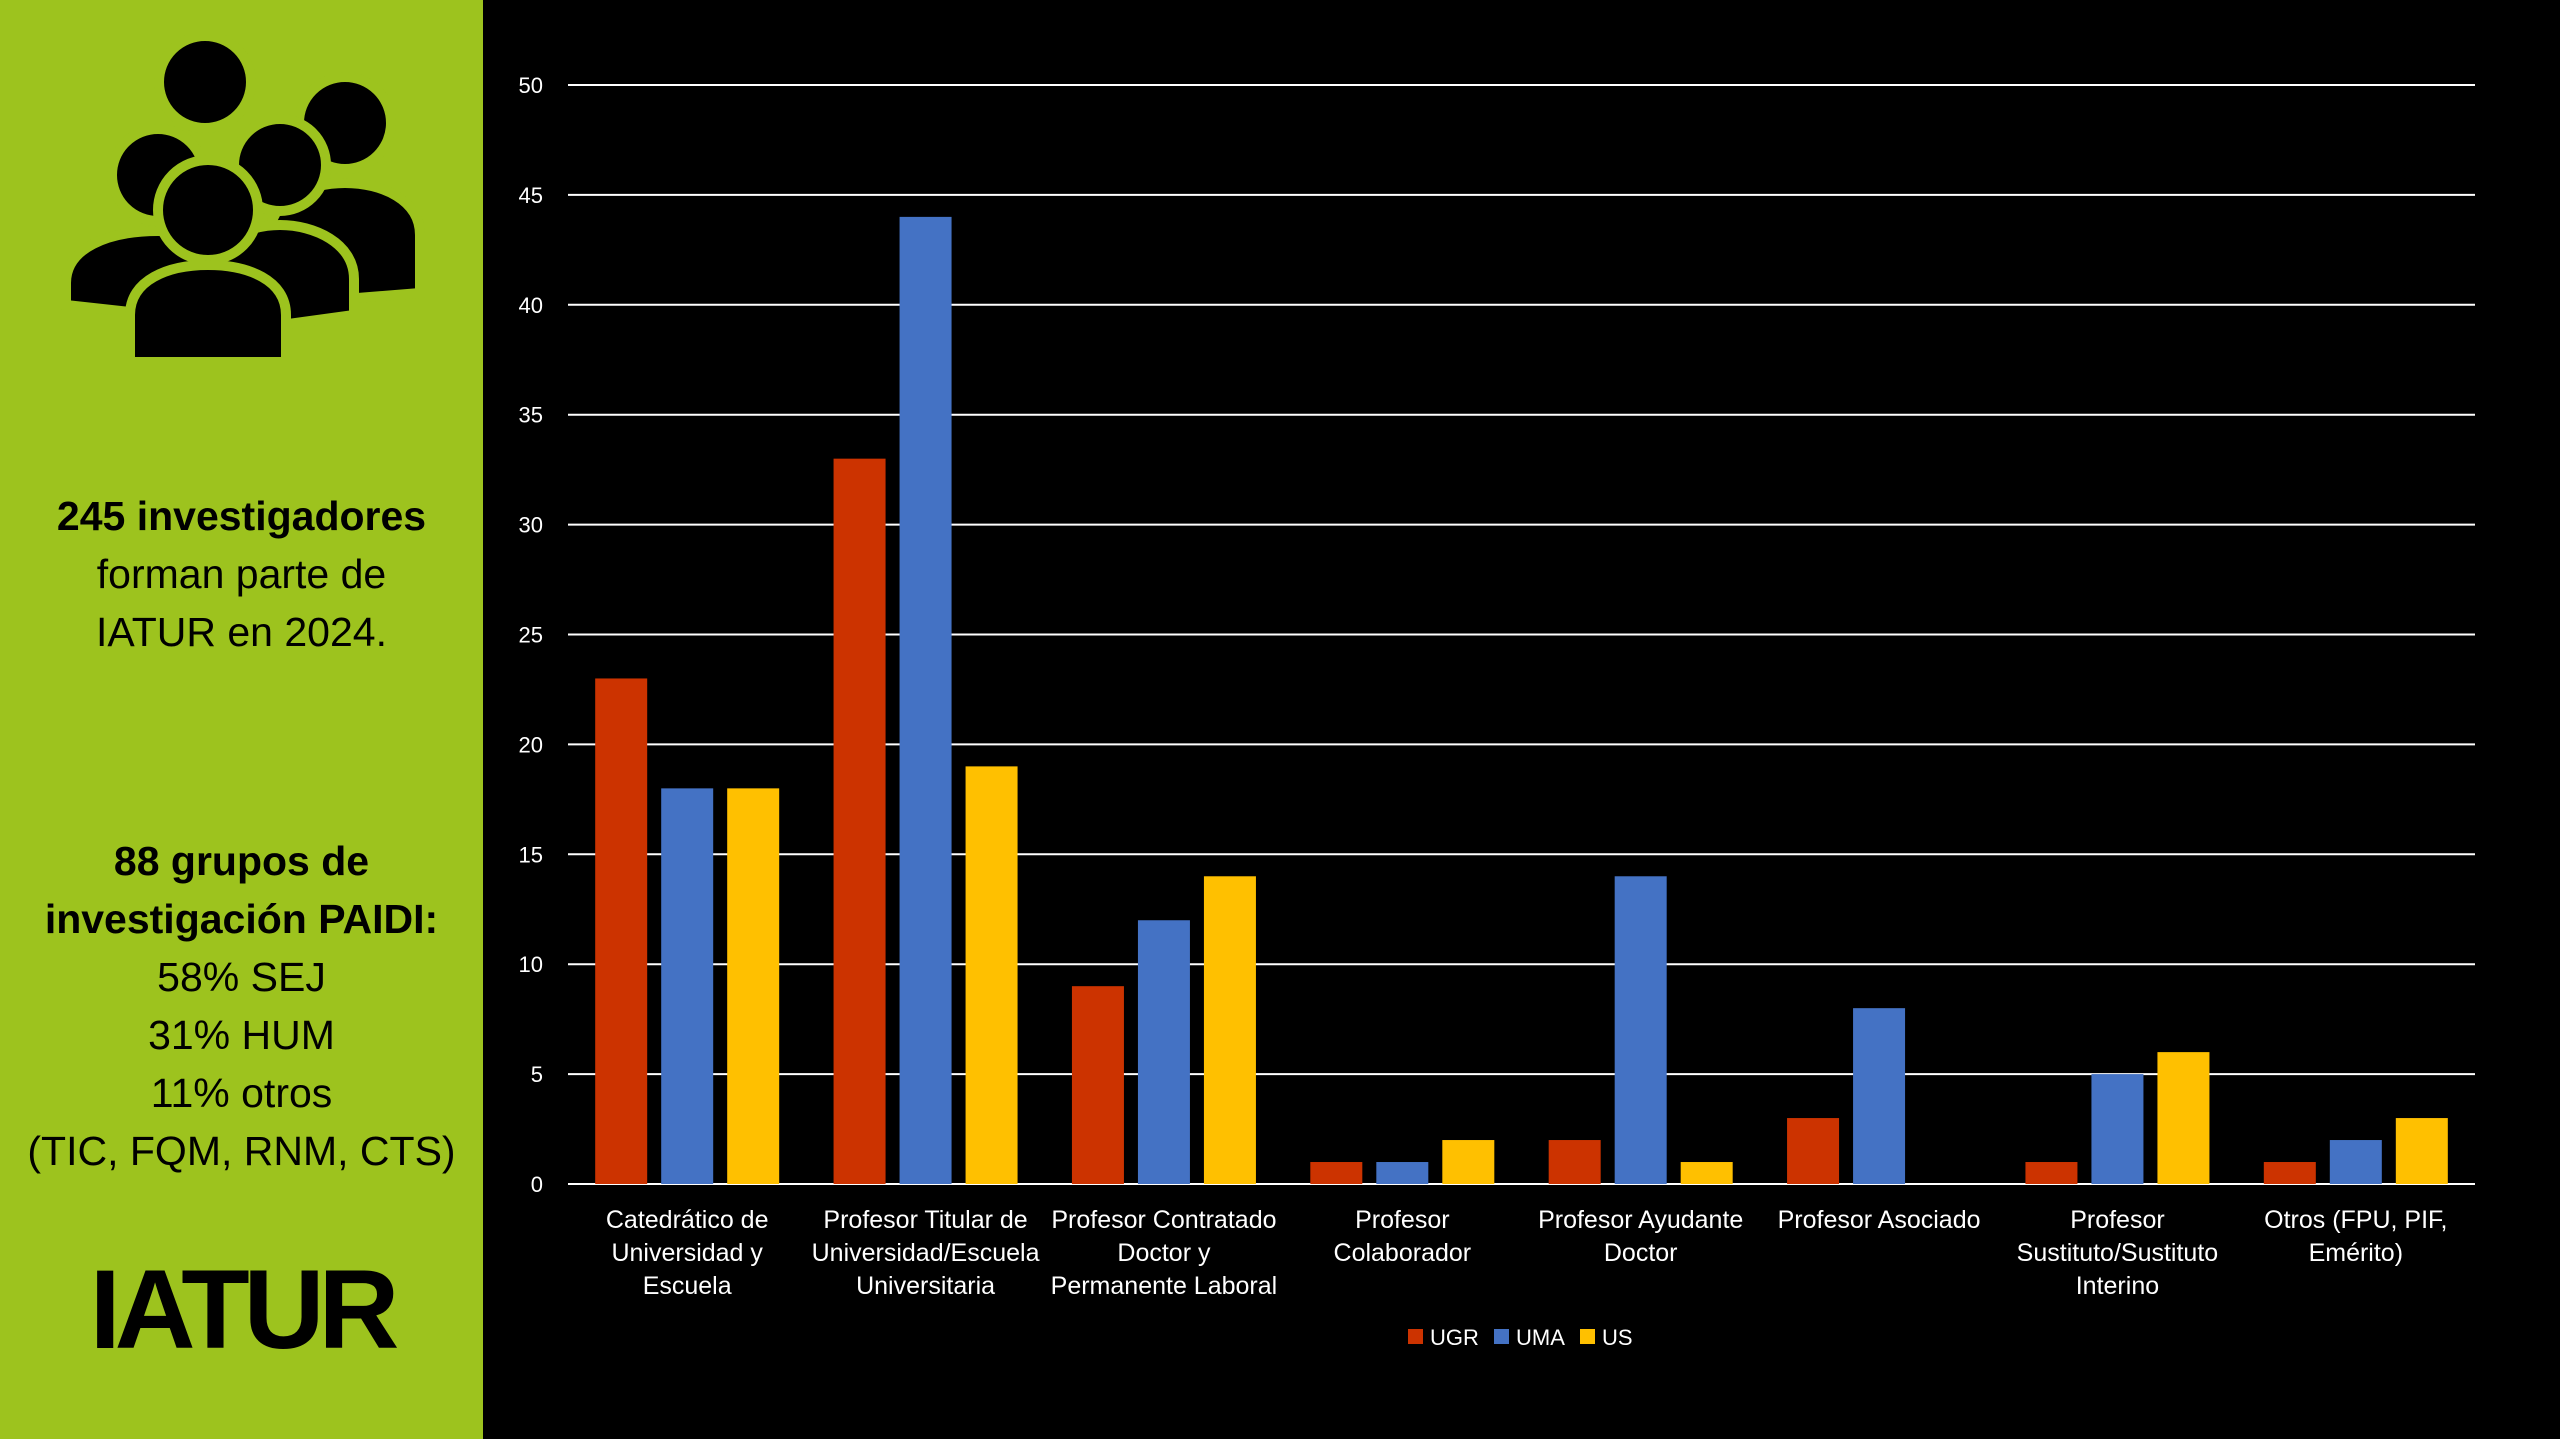 The height and width of the screenshot is (1439, 2560). What do you see at coordinates (1415, 1336) in the screenshot?
I see `legend-swatch-ugr` at bounding box center [1415, 1336].